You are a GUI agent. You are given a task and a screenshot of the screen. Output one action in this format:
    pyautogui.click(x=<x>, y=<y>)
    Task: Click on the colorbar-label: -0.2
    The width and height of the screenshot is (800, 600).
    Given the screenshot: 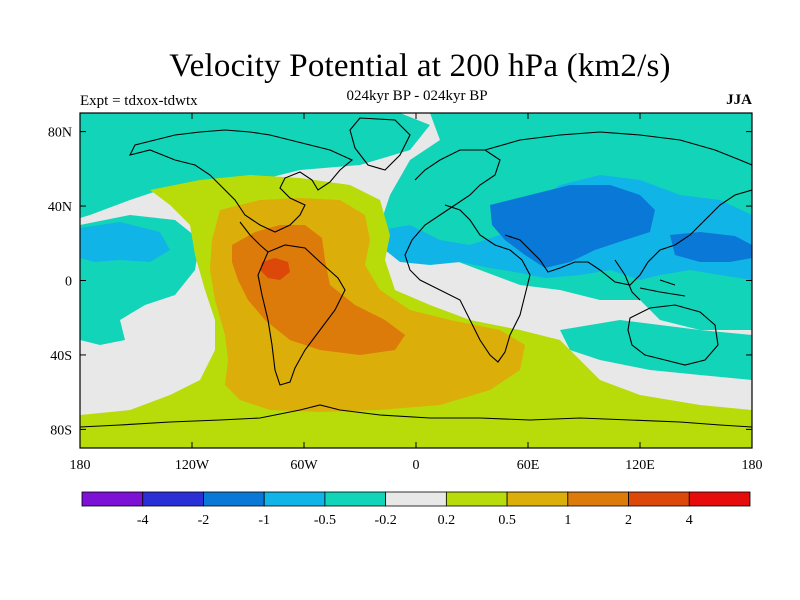 What is the action you would take?
    pyautogui.click(x=386, y=520)
    